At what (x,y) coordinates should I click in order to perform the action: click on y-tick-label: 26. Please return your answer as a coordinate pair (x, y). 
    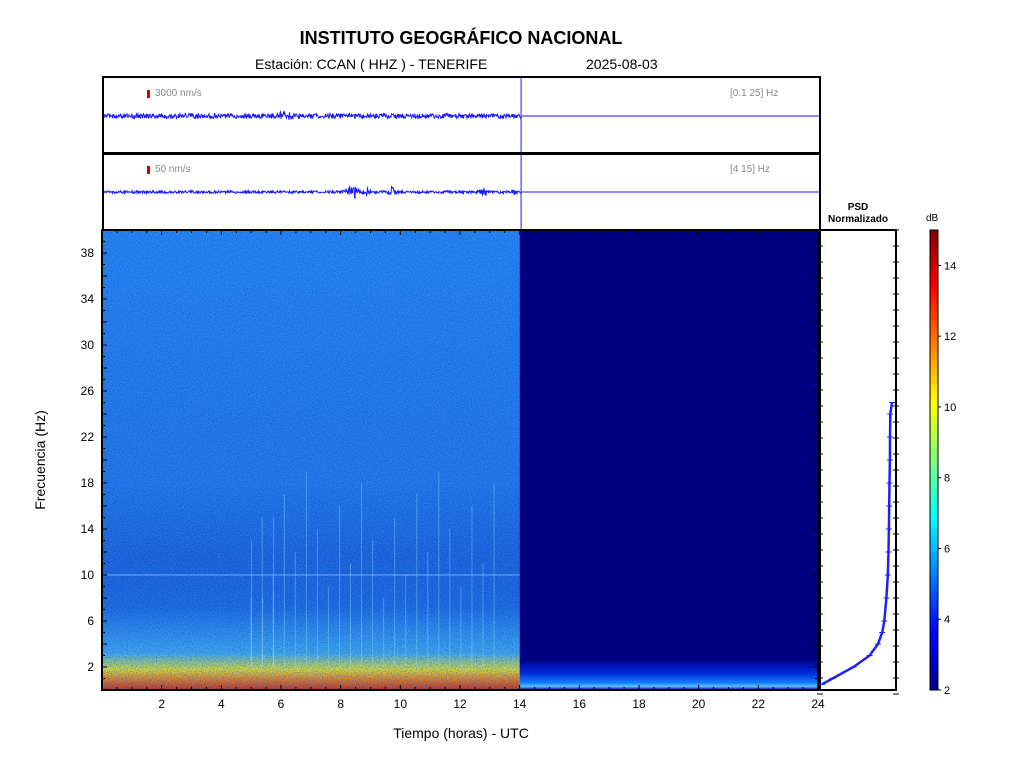
    Looking at the image, I should click on (88, 391).